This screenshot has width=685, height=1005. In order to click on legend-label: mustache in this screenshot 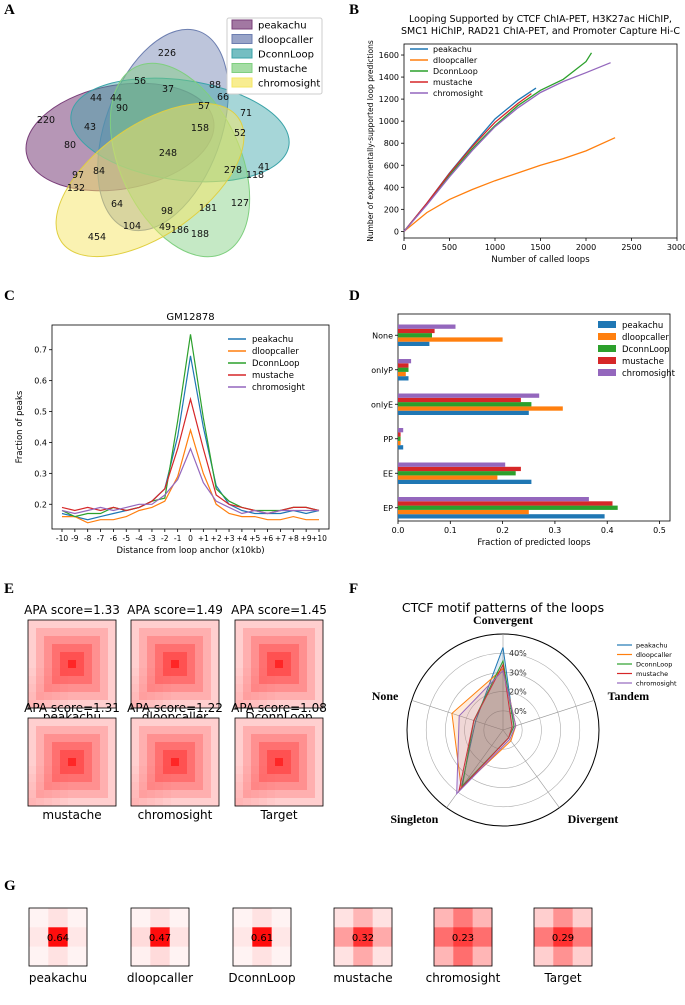, I will do `click(643, 362)`.